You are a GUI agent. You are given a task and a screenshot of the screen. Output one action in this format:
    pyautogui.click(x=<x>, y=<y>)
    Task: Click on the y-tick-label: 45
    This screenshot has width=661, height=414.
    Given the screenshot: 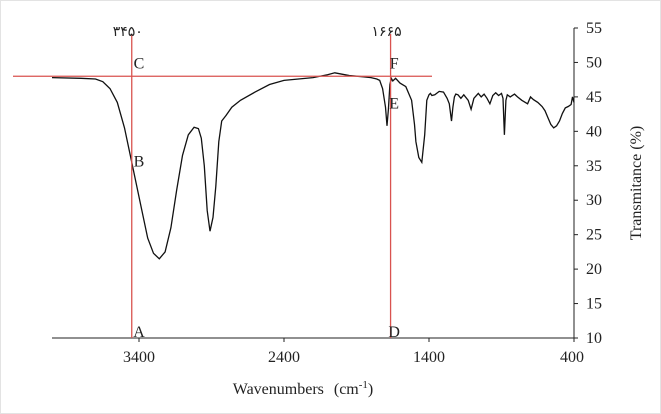 What is the action you would take?
    pyautogui.click(x=594, y=97)
    